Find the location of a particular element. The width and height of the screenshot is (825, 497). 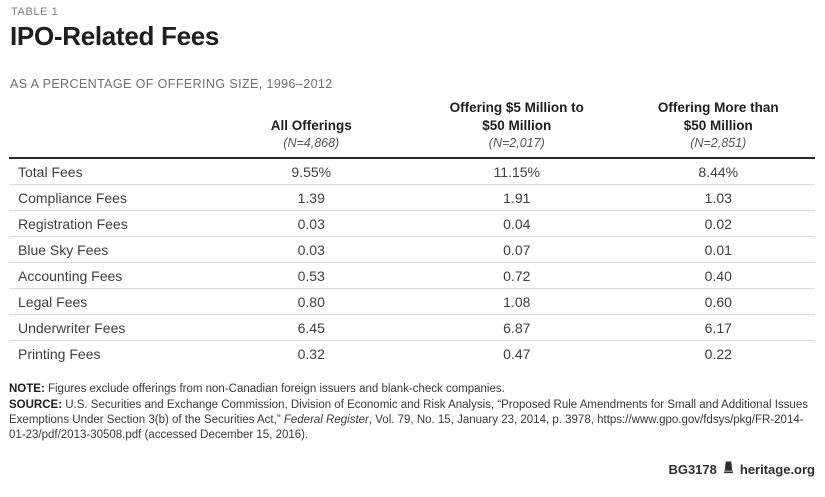

cell-value: 0.32 is located at coordinates (311, 353).